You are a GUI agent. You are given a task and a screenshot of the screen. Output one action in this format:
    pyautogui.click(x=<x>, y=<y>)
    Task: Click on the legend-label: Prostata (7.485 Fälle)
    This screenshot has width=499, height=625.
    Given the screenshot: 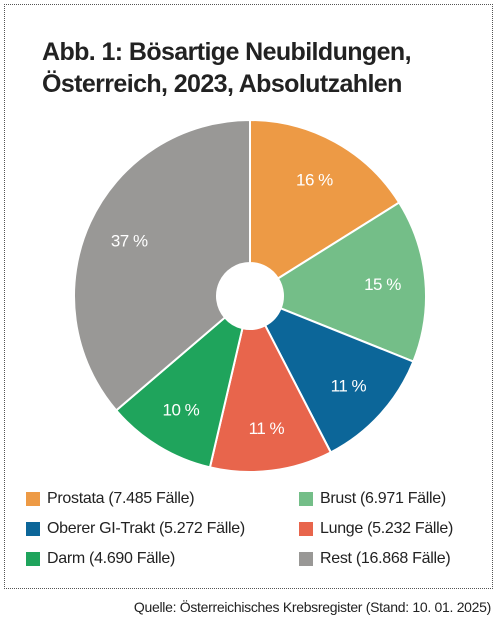 What is the action you would take?
    pyautogui.click(x=121, y=498)
    